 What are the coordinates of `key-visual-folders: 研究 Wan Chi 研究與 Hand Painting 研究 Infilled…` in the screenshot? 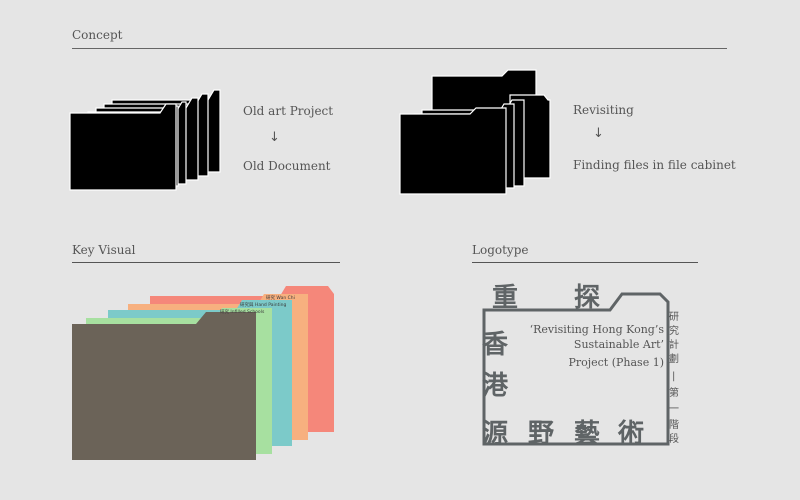 It's located at (203, 373).